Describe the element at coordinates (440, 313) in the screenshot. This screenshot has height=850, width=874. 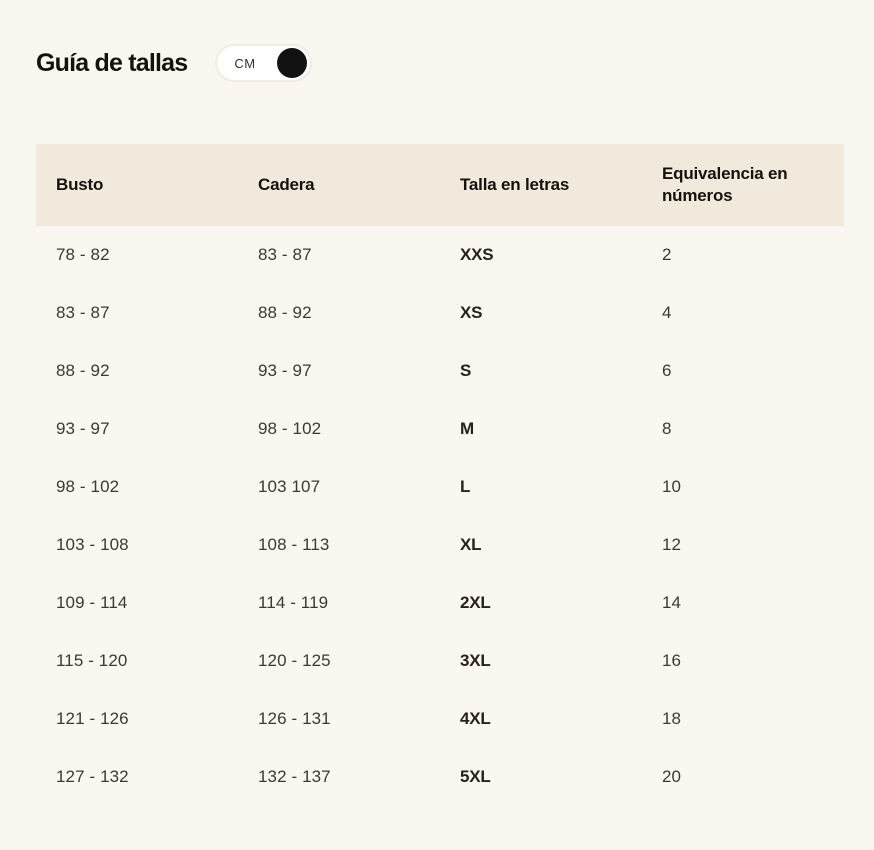
I see `table-row: 83 - 87 88 - 92 XS 4` at that location.